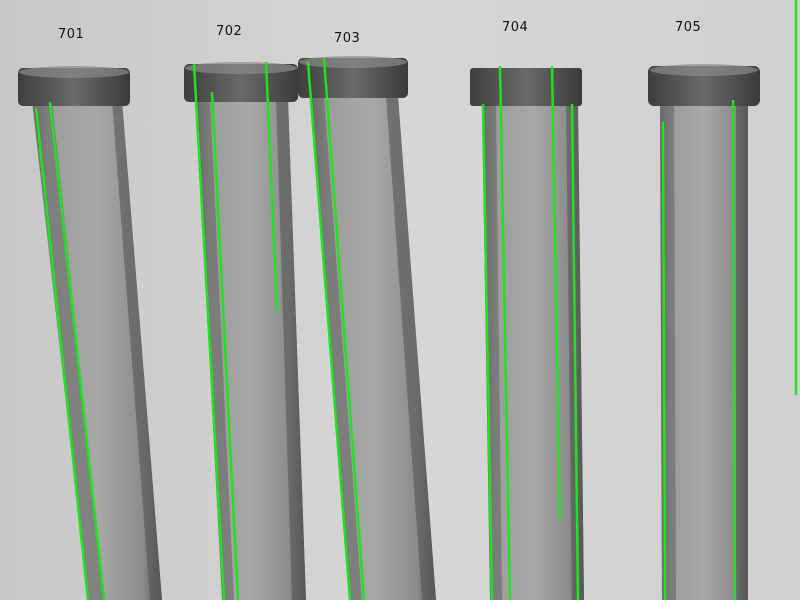 Image resolution: width=800 pixels, height=600 pixels. What do you see at coordinates (515, 27) in the screenshot?
I see `tube-label-704: 704` at bounding box center [515, 27].